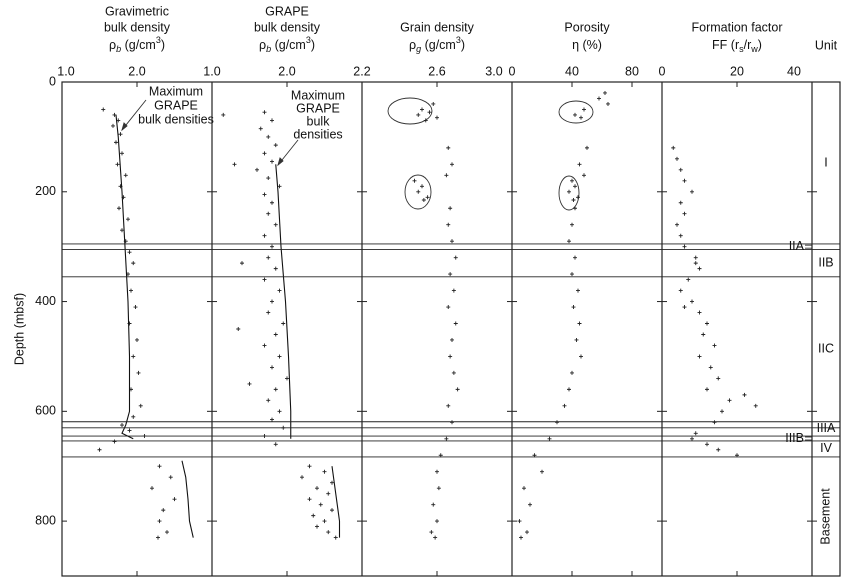 The width and height of the screenshot is (845, 582). What do you see at coordinates (138, 45) in the screenshot?
I see `unit-part: (g/cm` at bounding box center [138, 45].